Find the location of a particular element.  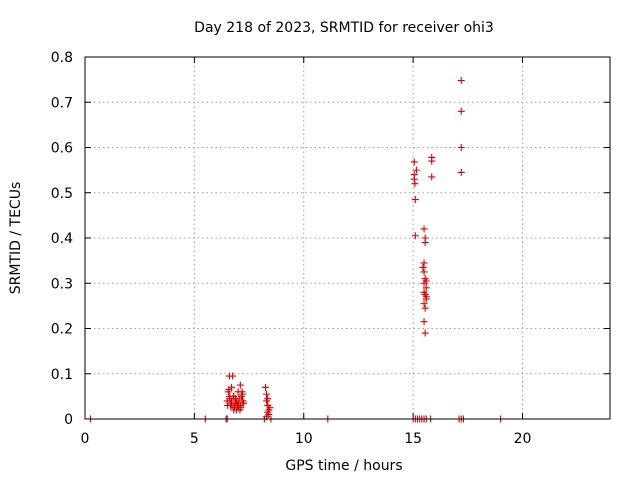

y-axis-label: SRMTID / TECUs is located at coordinates (16, 238).